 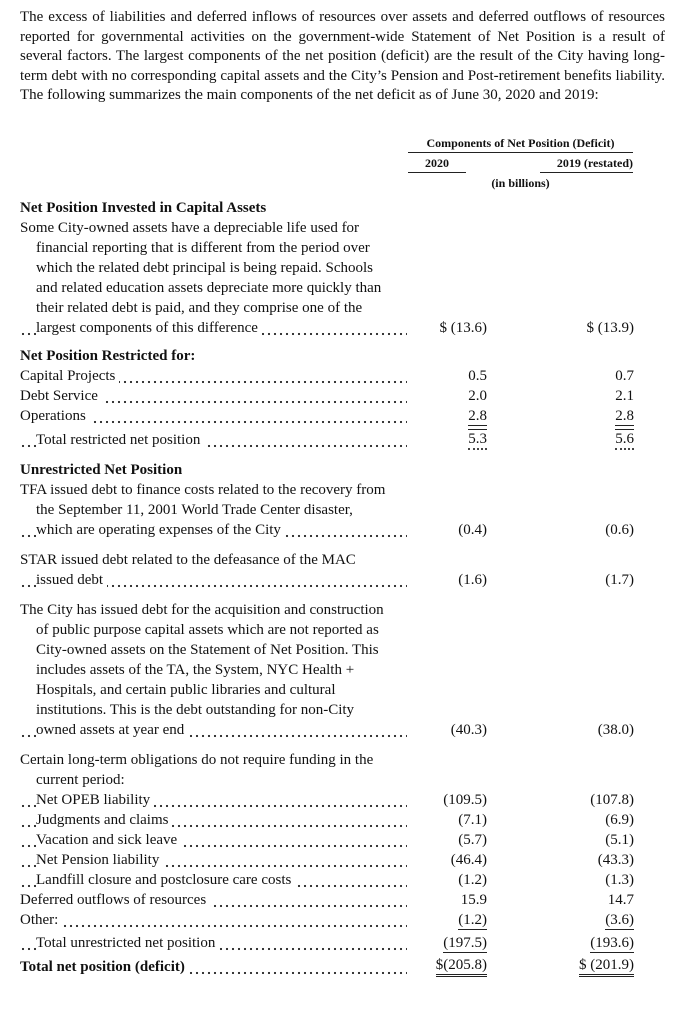 What do you see at coordinates (620, 900) in the screenshot?
I see `value-2019: 14.7` at bounding box center [620, 900].